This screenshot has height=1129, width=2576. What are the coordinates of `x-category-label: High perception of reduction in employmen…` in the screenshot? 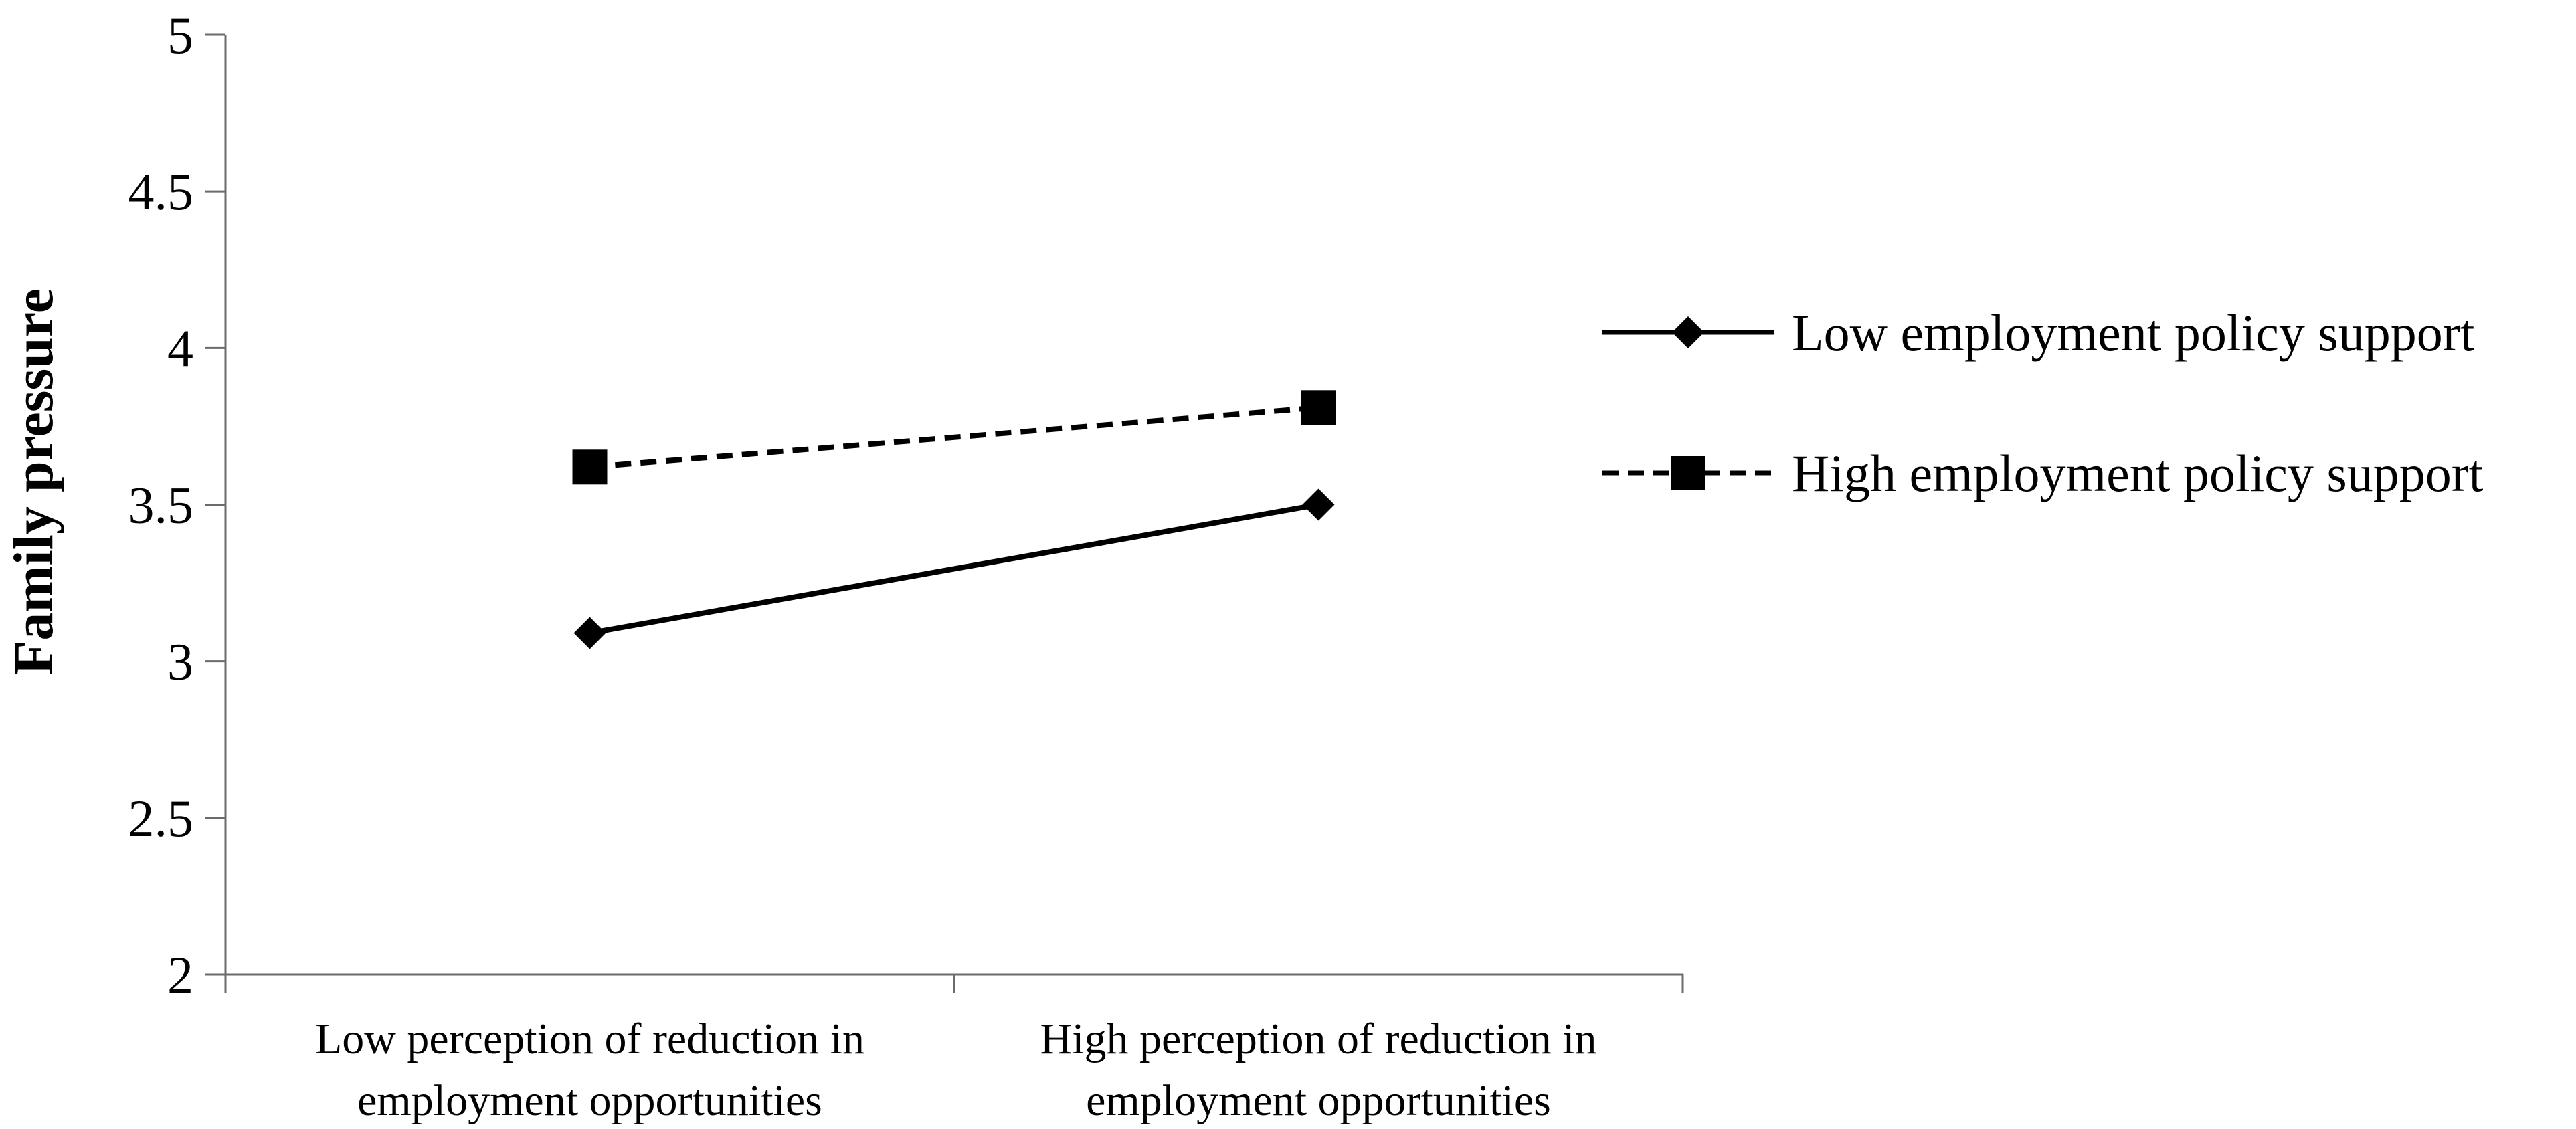 It's located at (1318, 1070).